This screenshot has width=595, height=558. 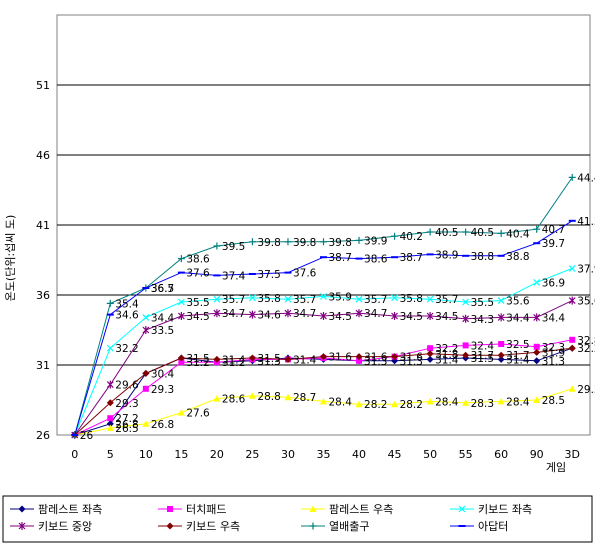 What do you see at coordinates (51, 526) in the screenshot?
I see `legend-item: 키보드 중앙` at bounding box center [51, 526].